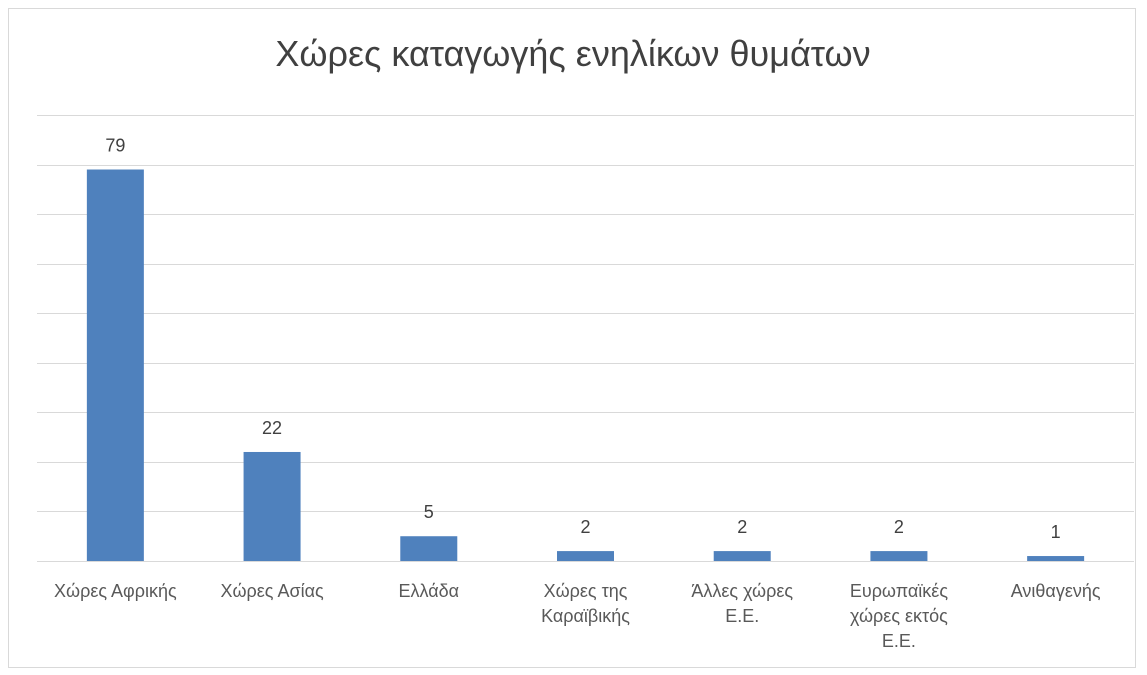  I want to click on category-label-line: Καραϊβικής, so click(585, 616).